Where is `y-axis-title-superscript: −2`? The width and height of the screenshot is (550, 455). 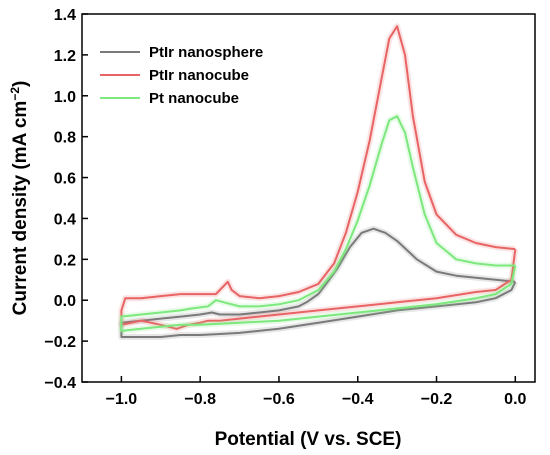
y-axis-title-superscript: −2 is located at coordinates (15, 94).